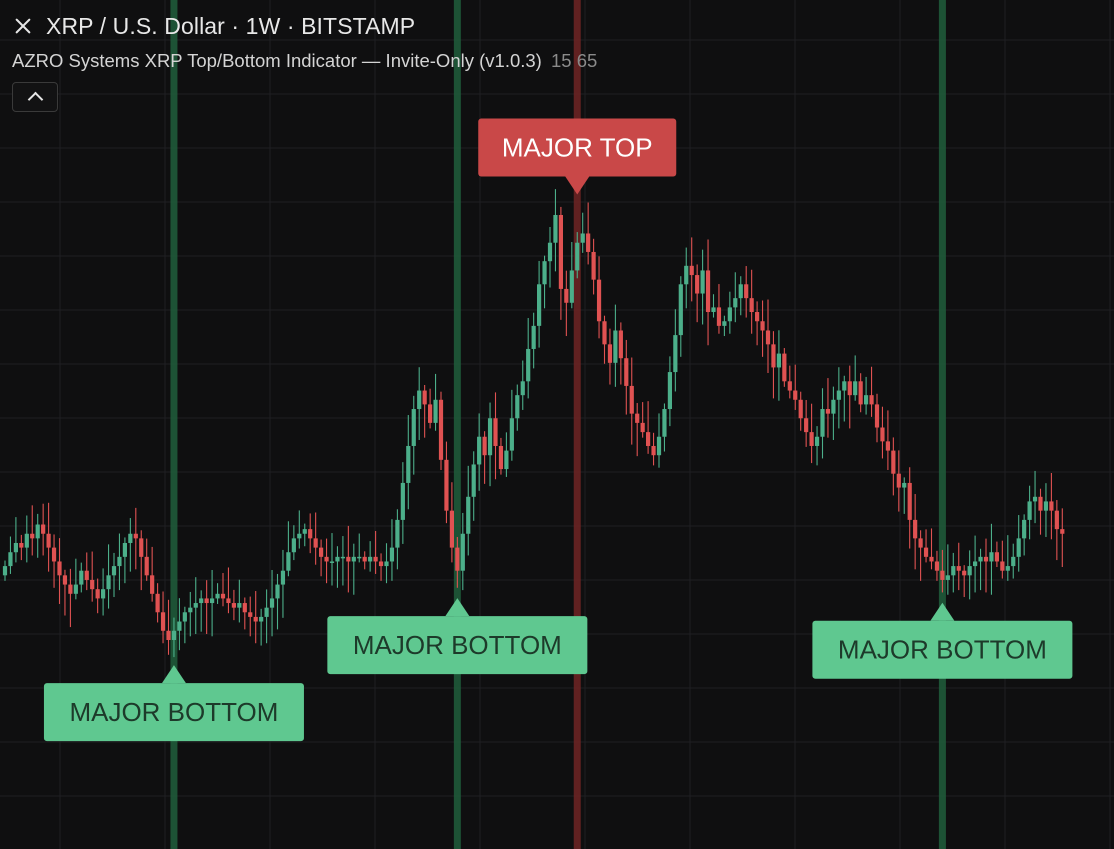  I want to click on top-signal-line, so click(577, 424).